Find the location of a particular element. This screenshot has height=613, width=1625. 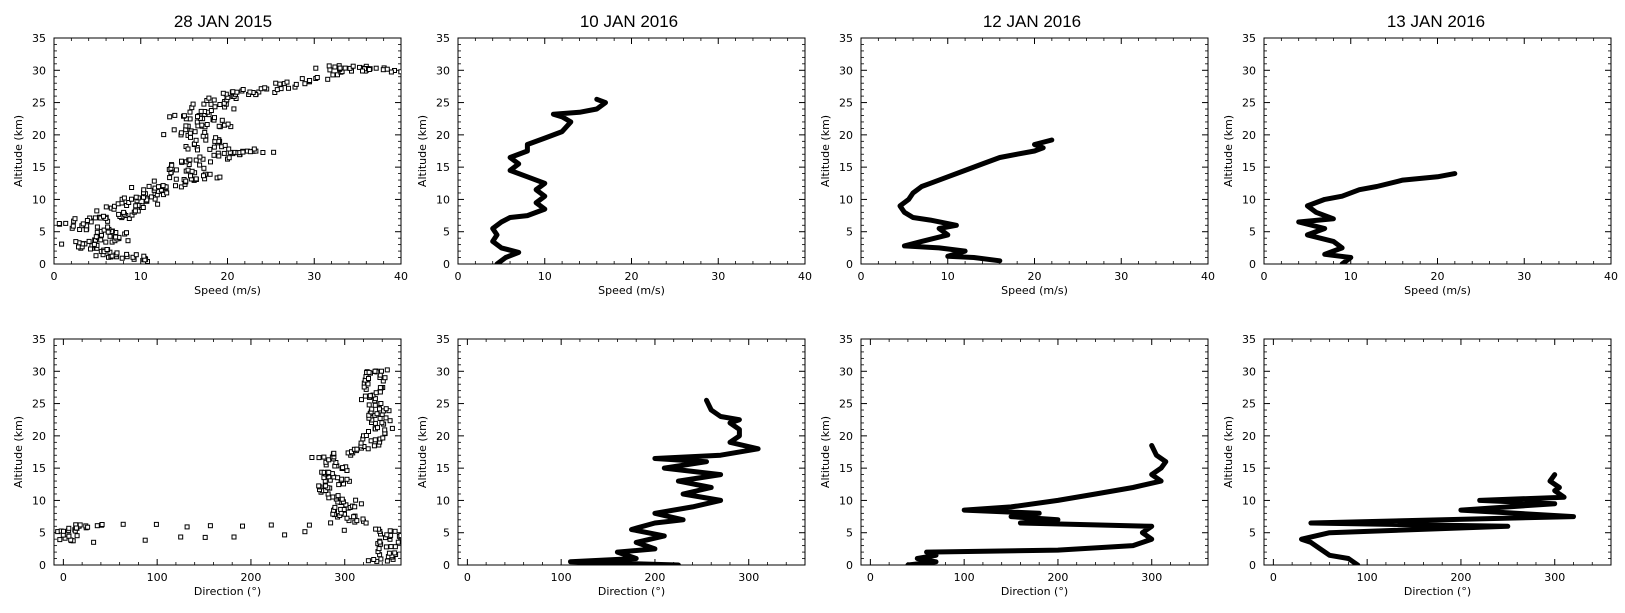

panel-6-ytick-label: 35 is located at coordinates (443, 339).